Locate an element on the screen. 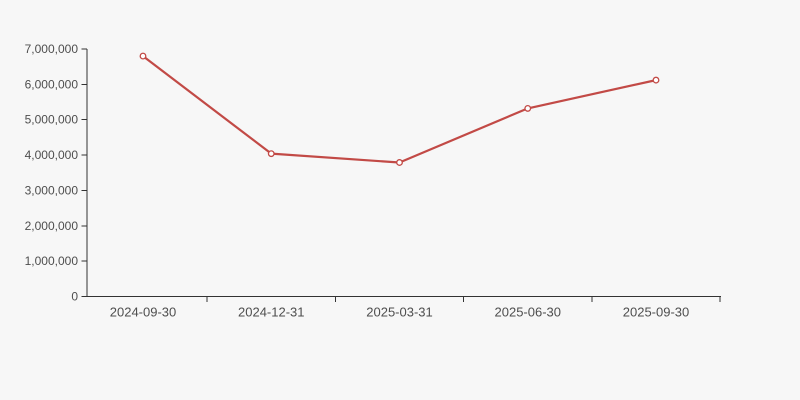 Image resolution: width=800 pixels, height=400 pixels. x-tick-label: 2025-06-30 is located at coordinates (528, 312).